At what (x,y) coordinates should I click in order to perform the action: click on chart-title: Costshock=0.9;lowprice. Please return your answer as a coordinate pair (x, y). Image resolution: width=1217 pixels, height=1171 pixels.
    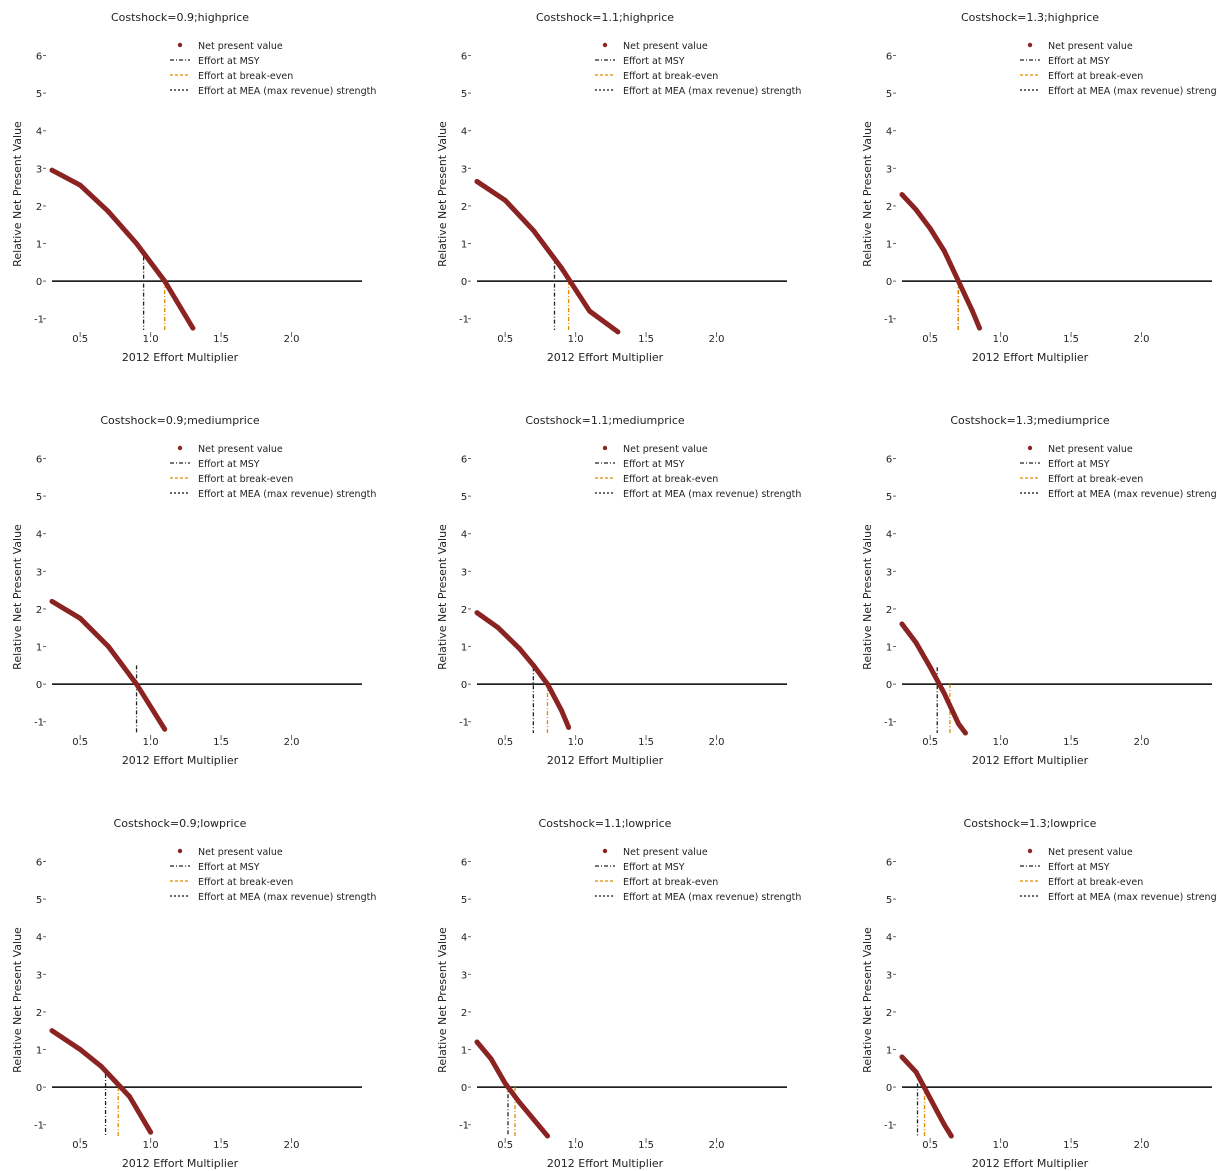
    Looking at the image, I should click on (180, 823).